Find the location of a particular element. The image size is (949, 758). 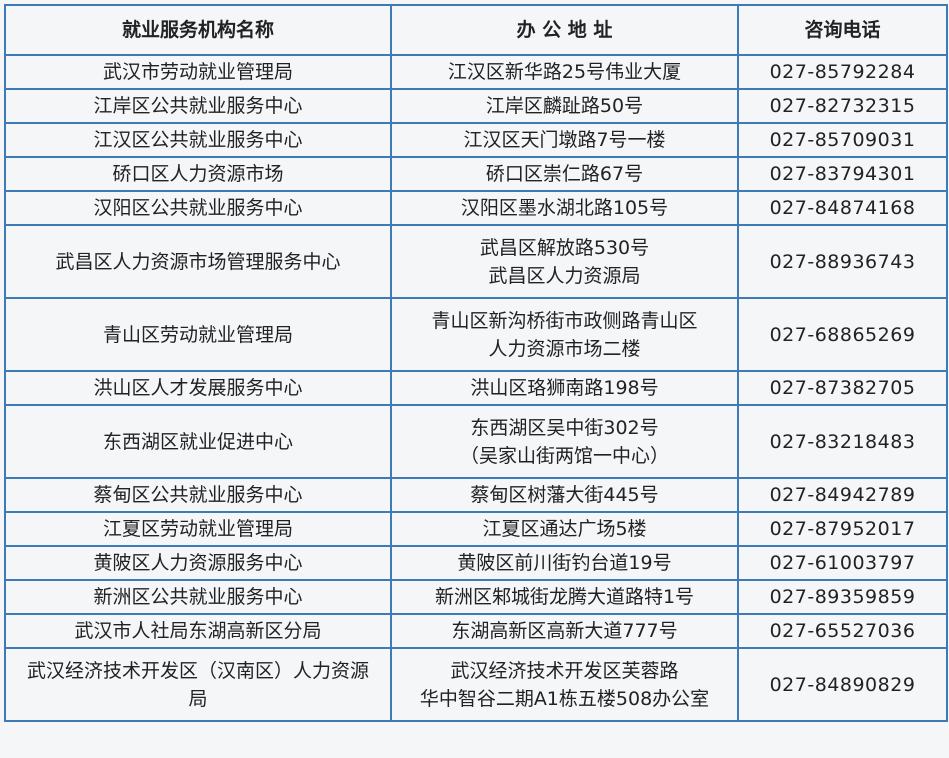

address-line: 武汉经济技术开发区芙蓉路 is located at coordinates (564, 670).